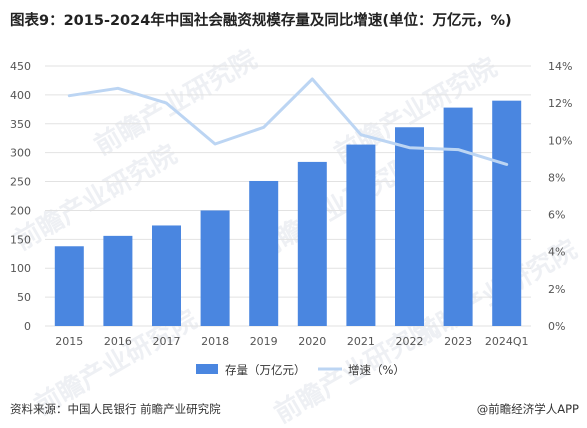 The width and height of the screenshot is (587, 428). I want to click on left-tick-label: 350, so click(20, 124).